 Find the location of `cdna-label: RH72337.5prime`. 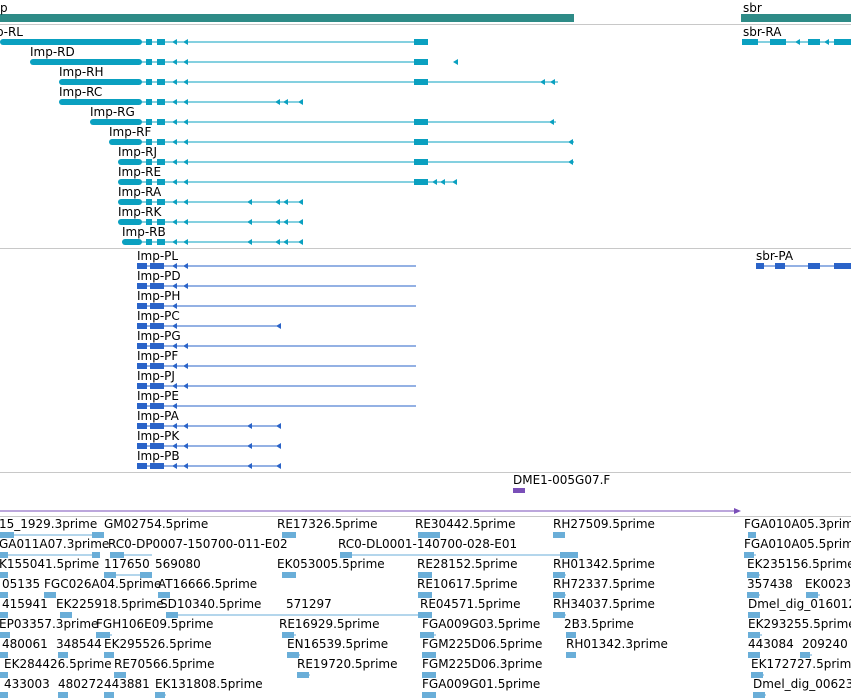

cdna-label: RH72337.5prime is located at coordinates (604, 584).